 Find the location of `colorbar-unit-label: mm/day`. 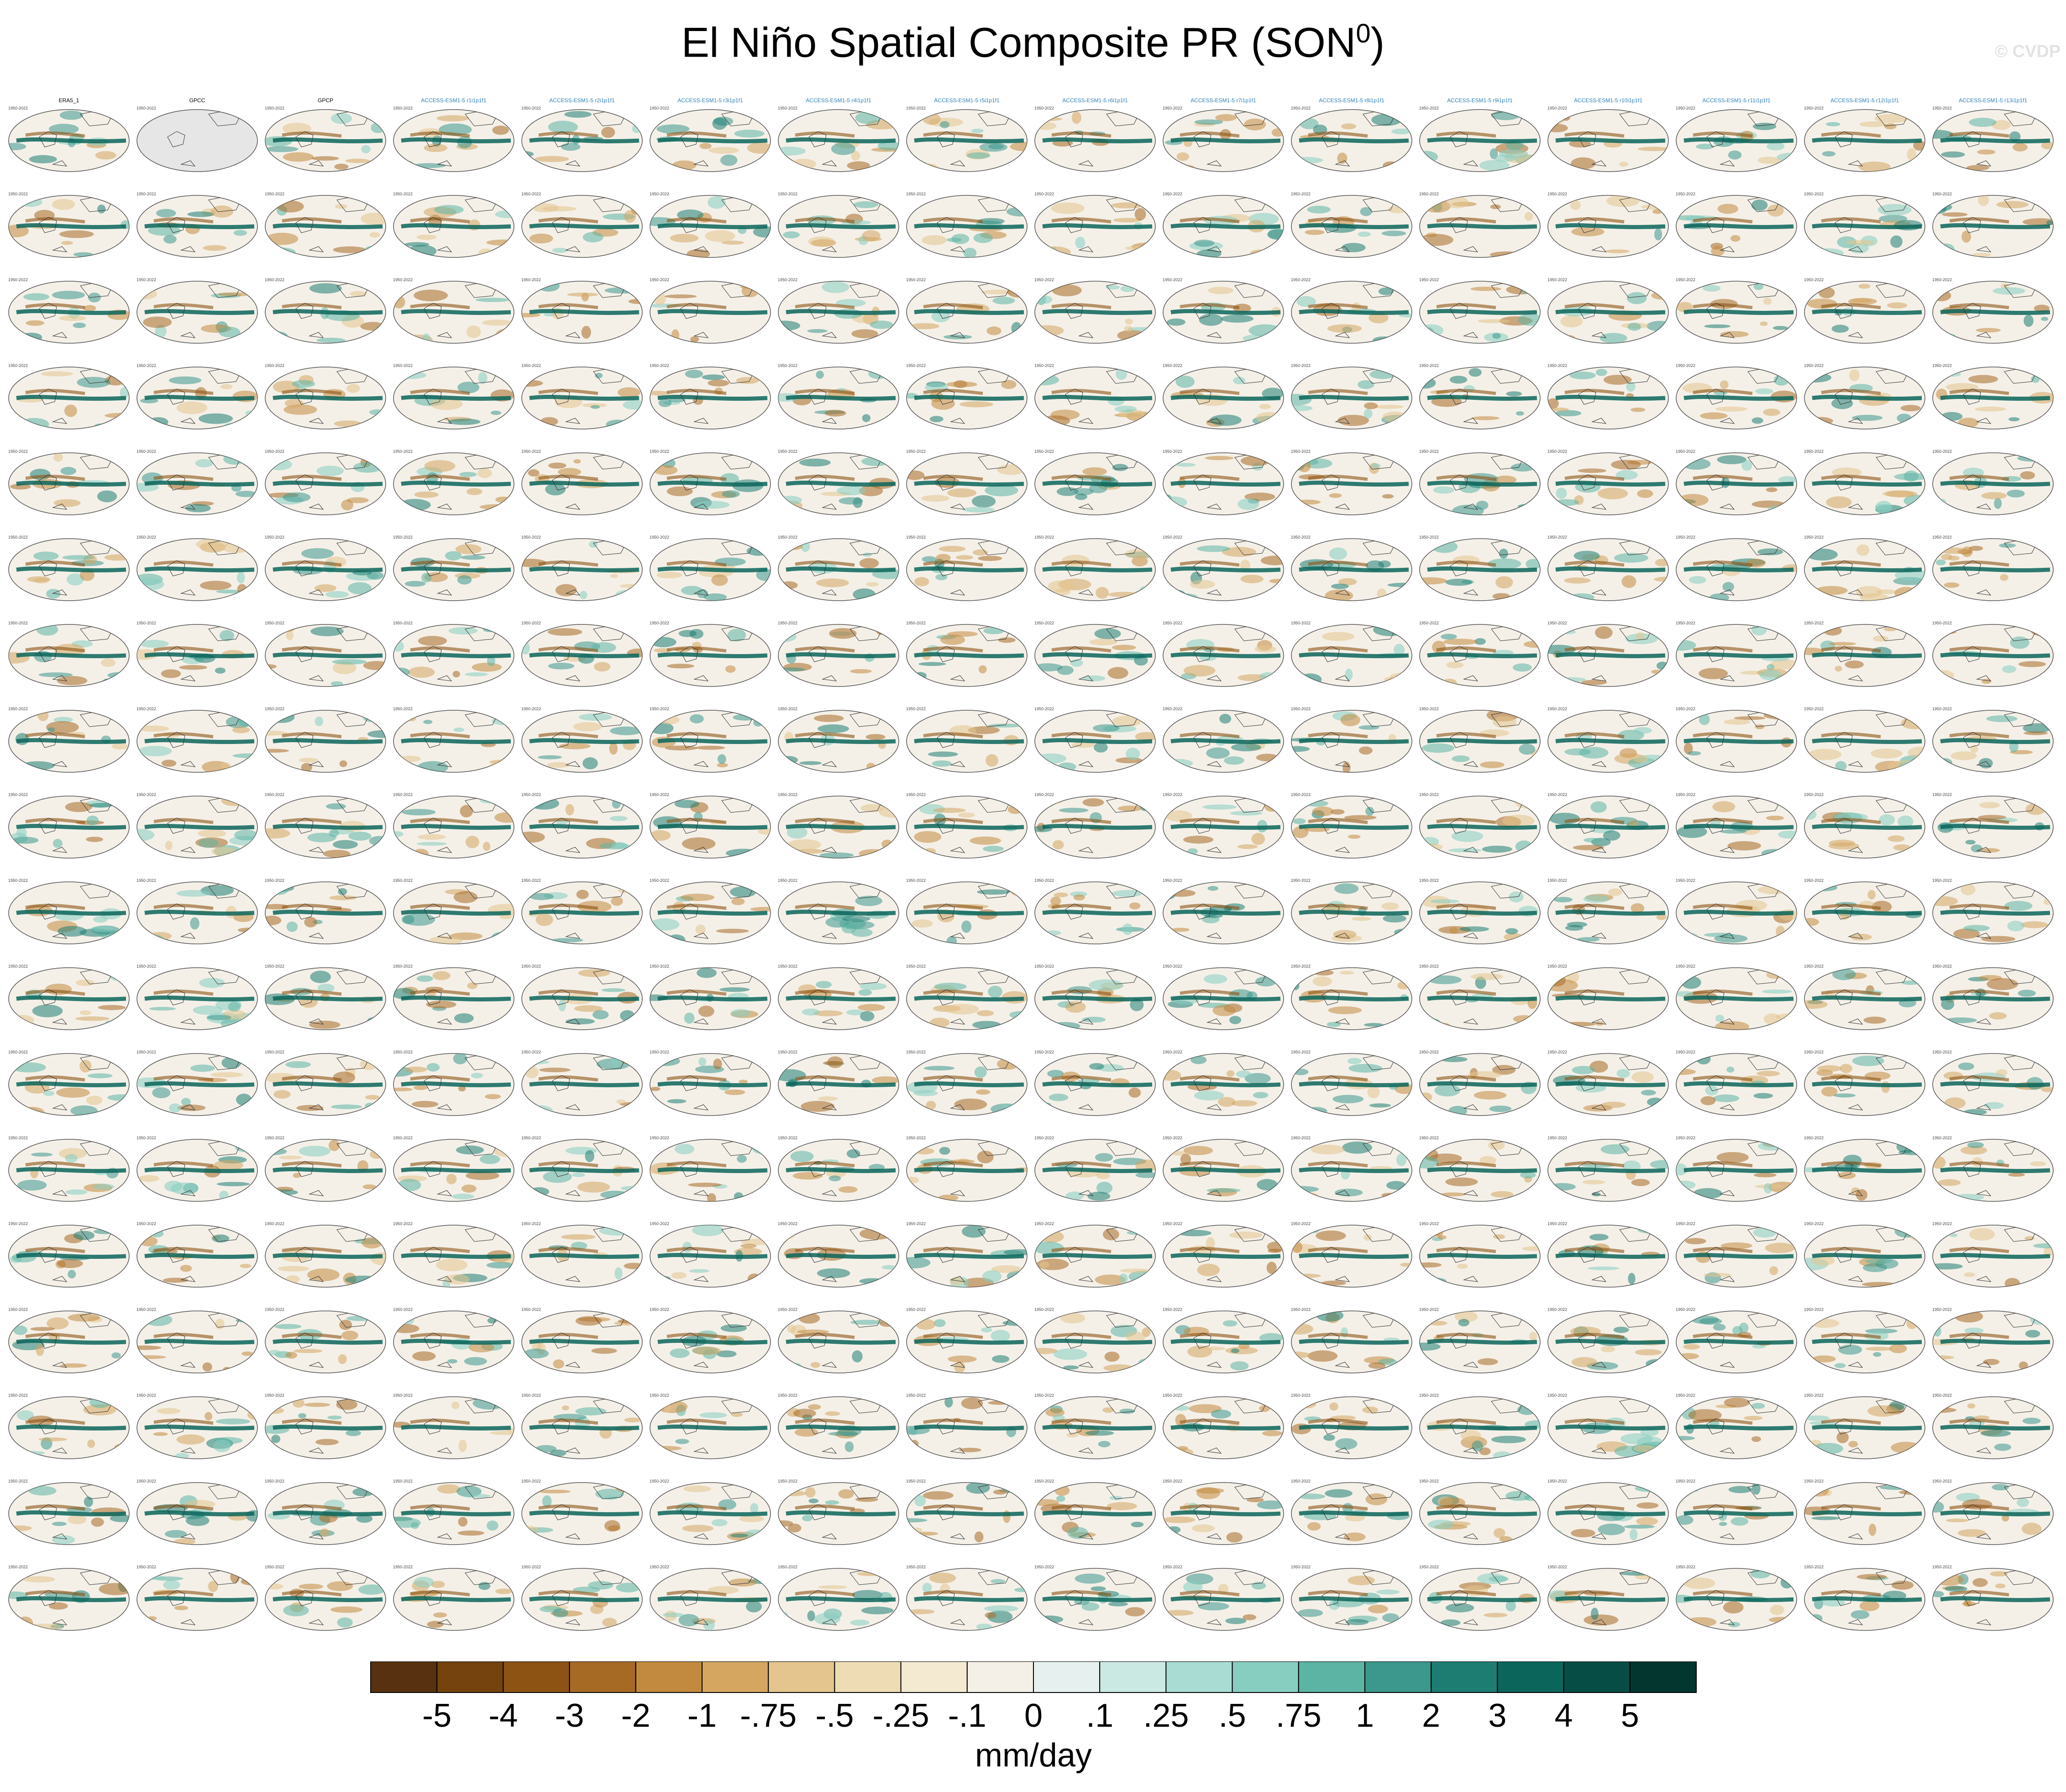

colorbar-unit-label: mm/day is located at coordinates (1033, 1755).